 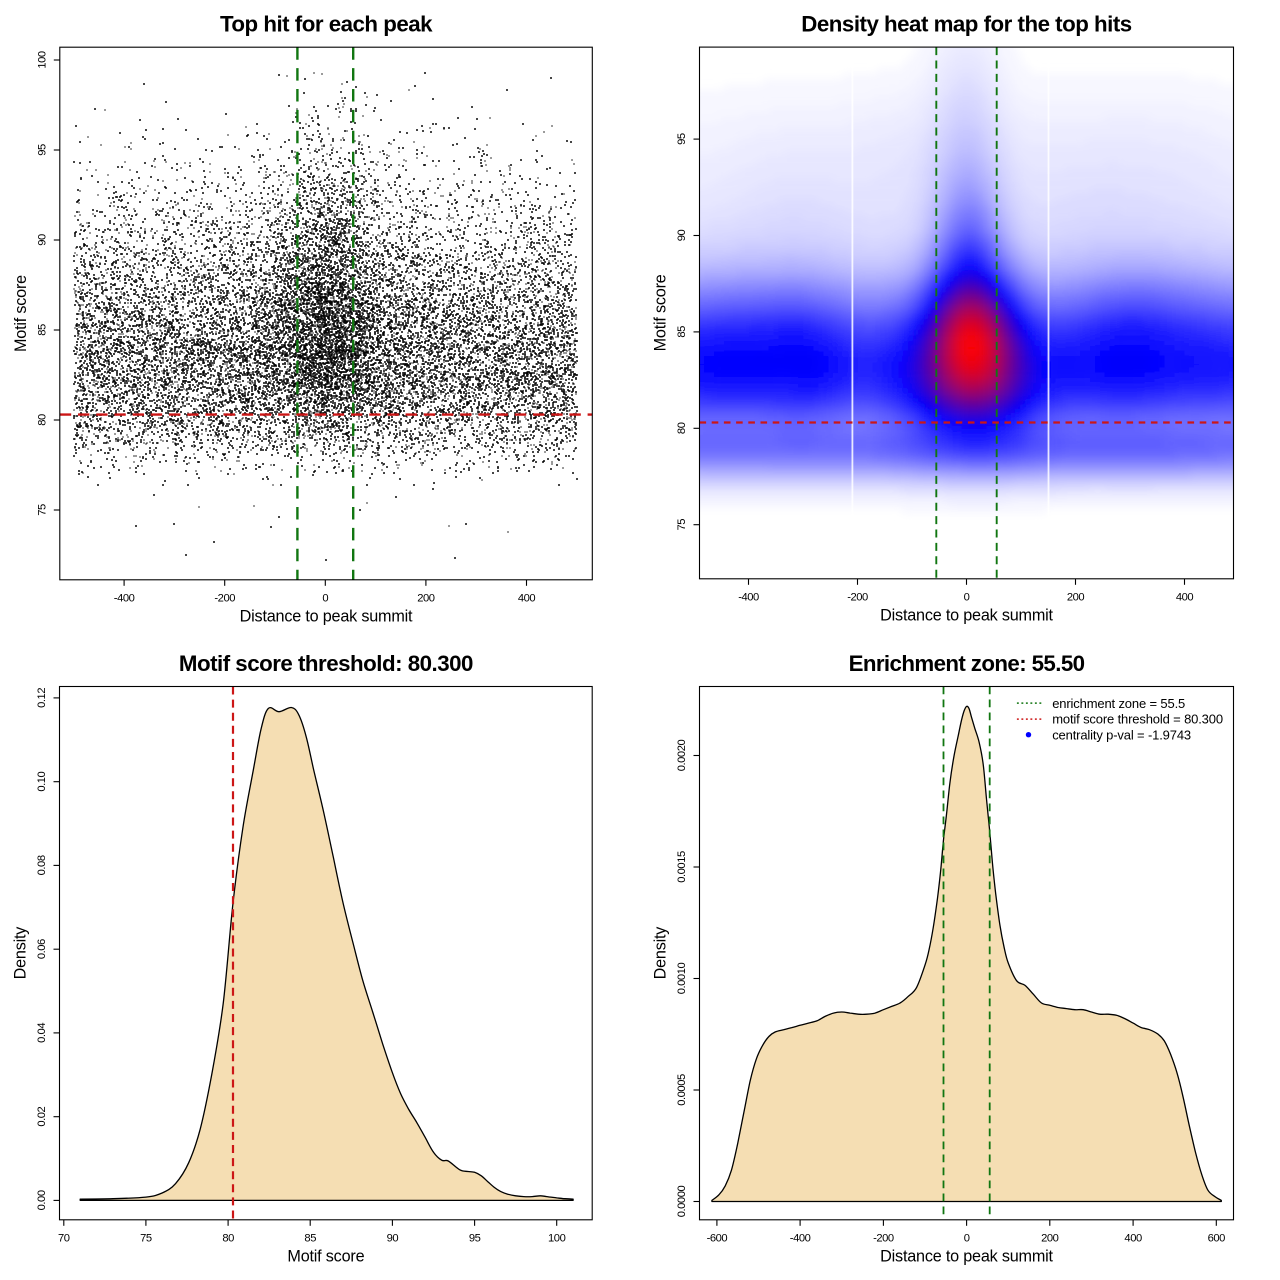 I want to click on svg-text: Enrichment zone: 55.50, so click(x=967, y=663).